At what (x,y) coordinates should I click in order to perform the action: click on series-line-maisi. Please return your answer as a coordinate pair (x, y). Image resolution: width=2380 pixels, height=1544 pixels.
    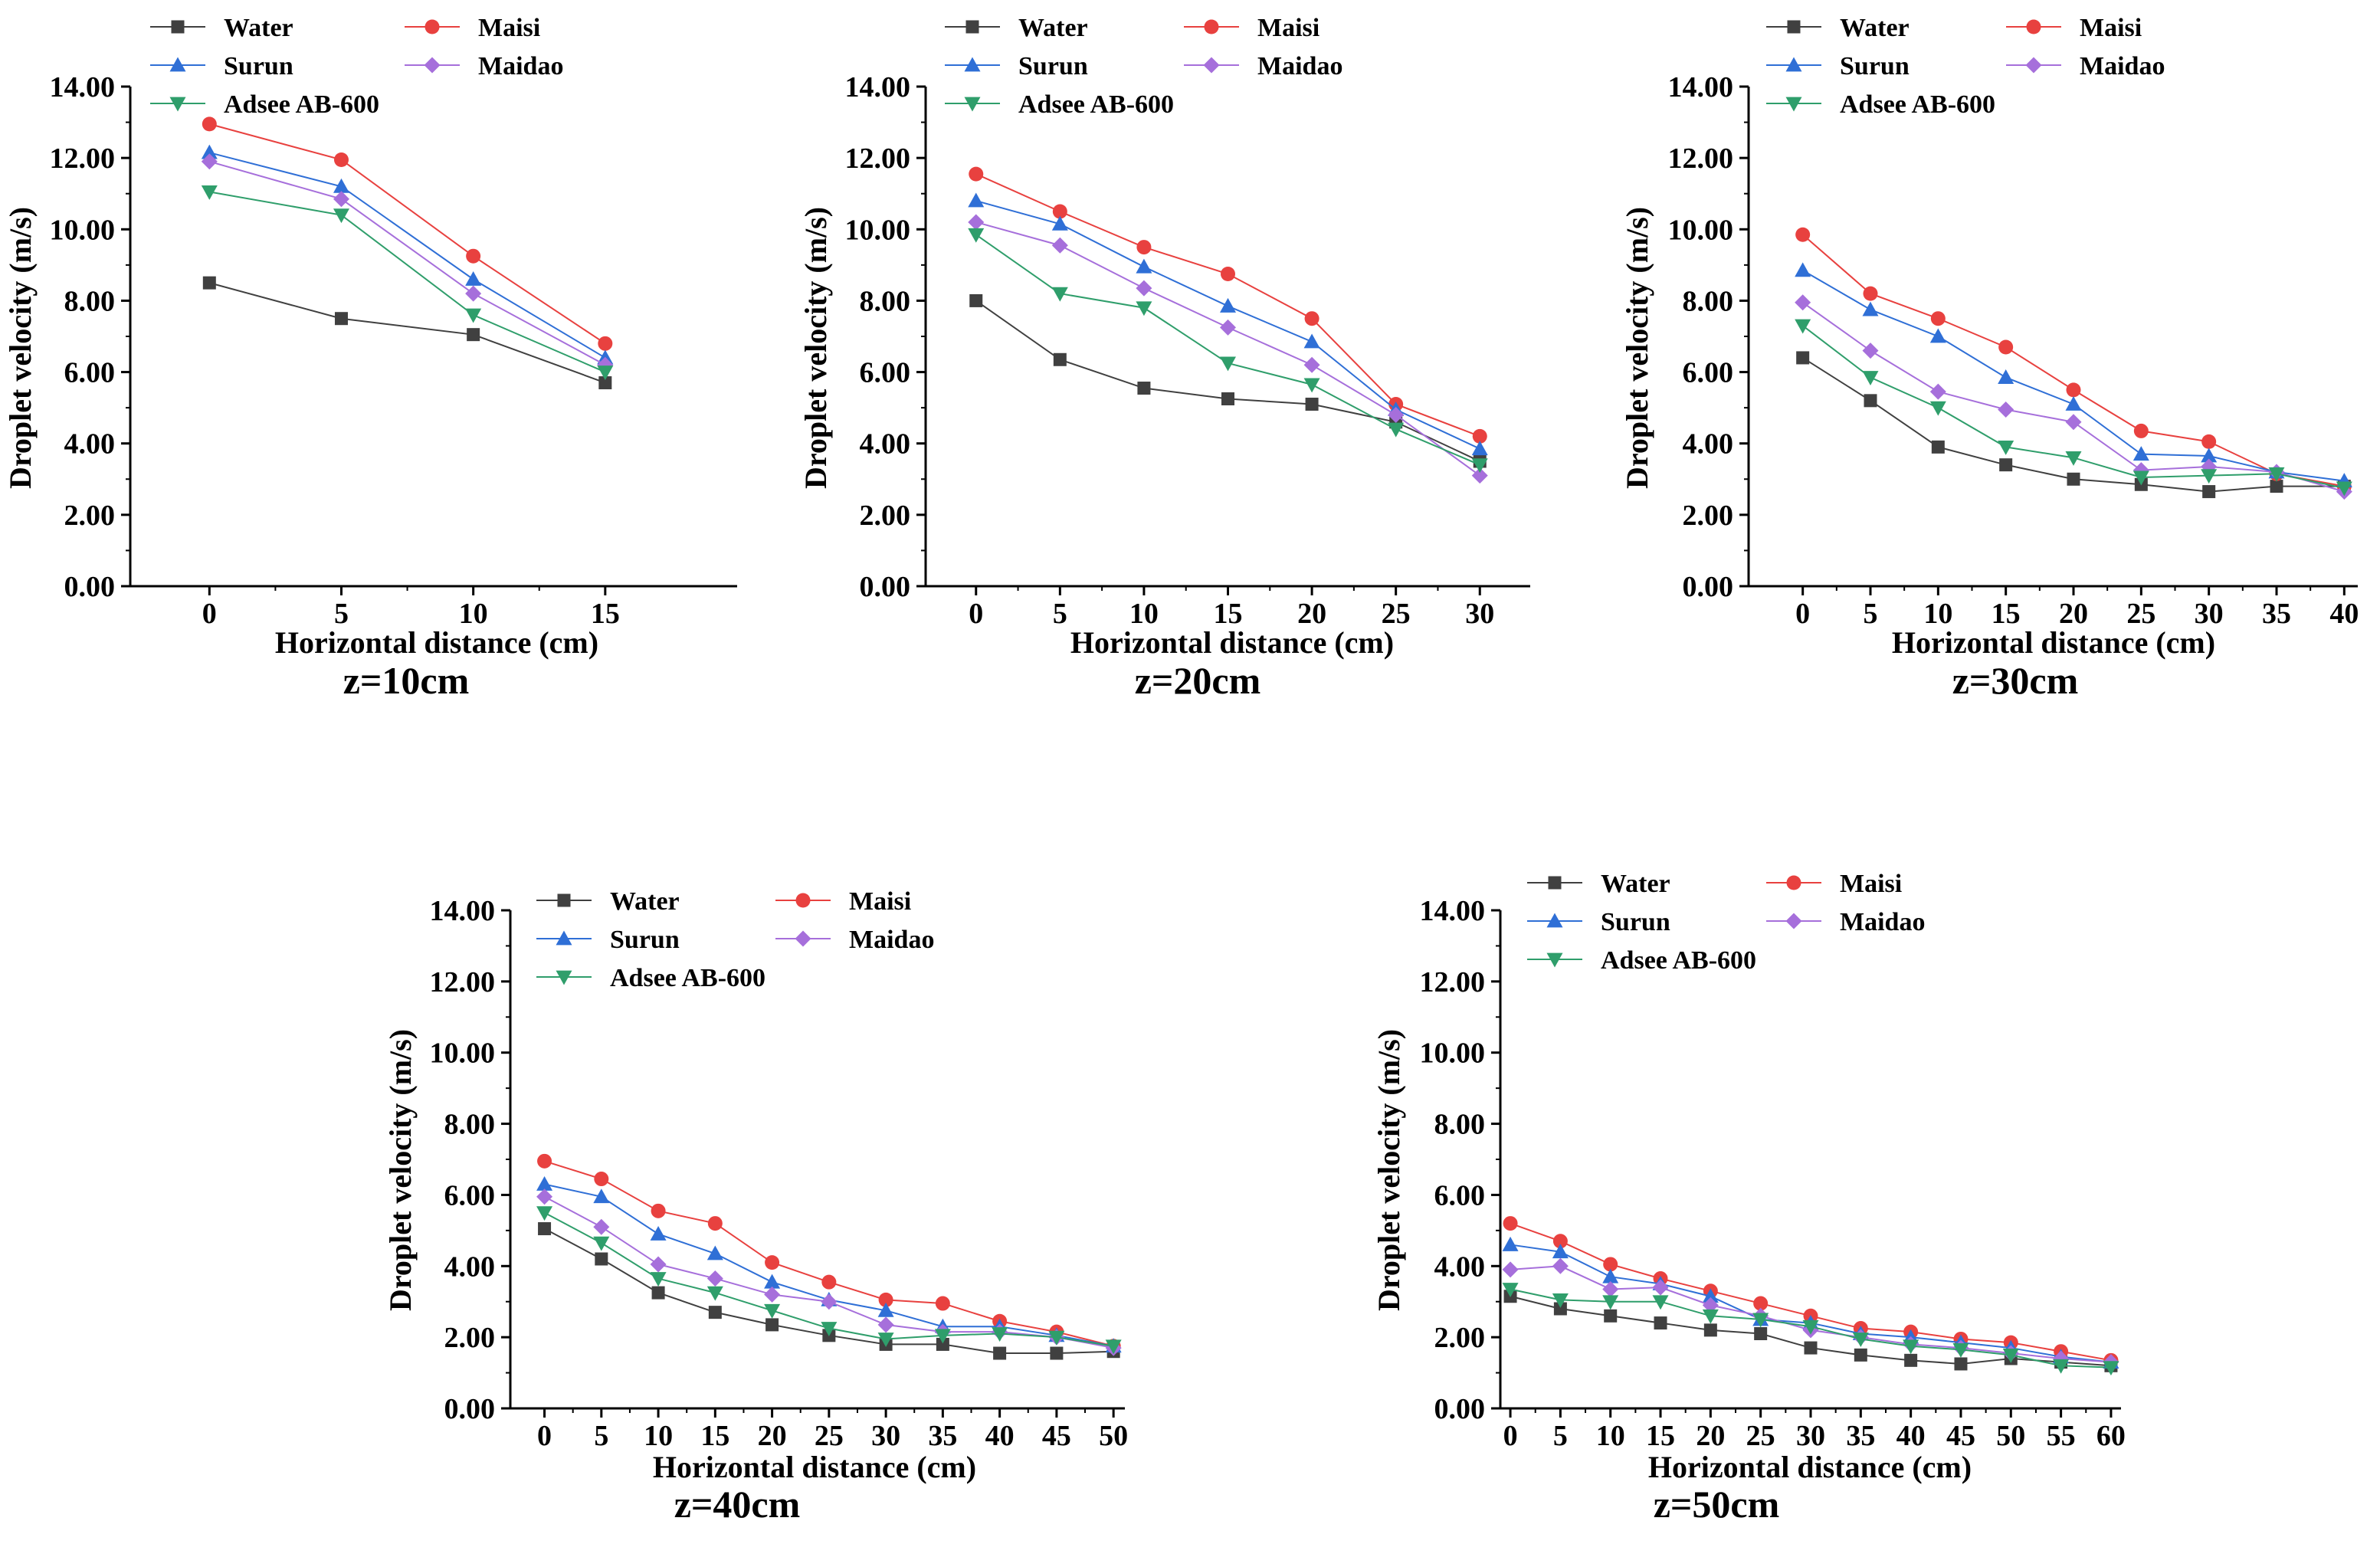
    Looking at the image, I should click on (1811, 1292).